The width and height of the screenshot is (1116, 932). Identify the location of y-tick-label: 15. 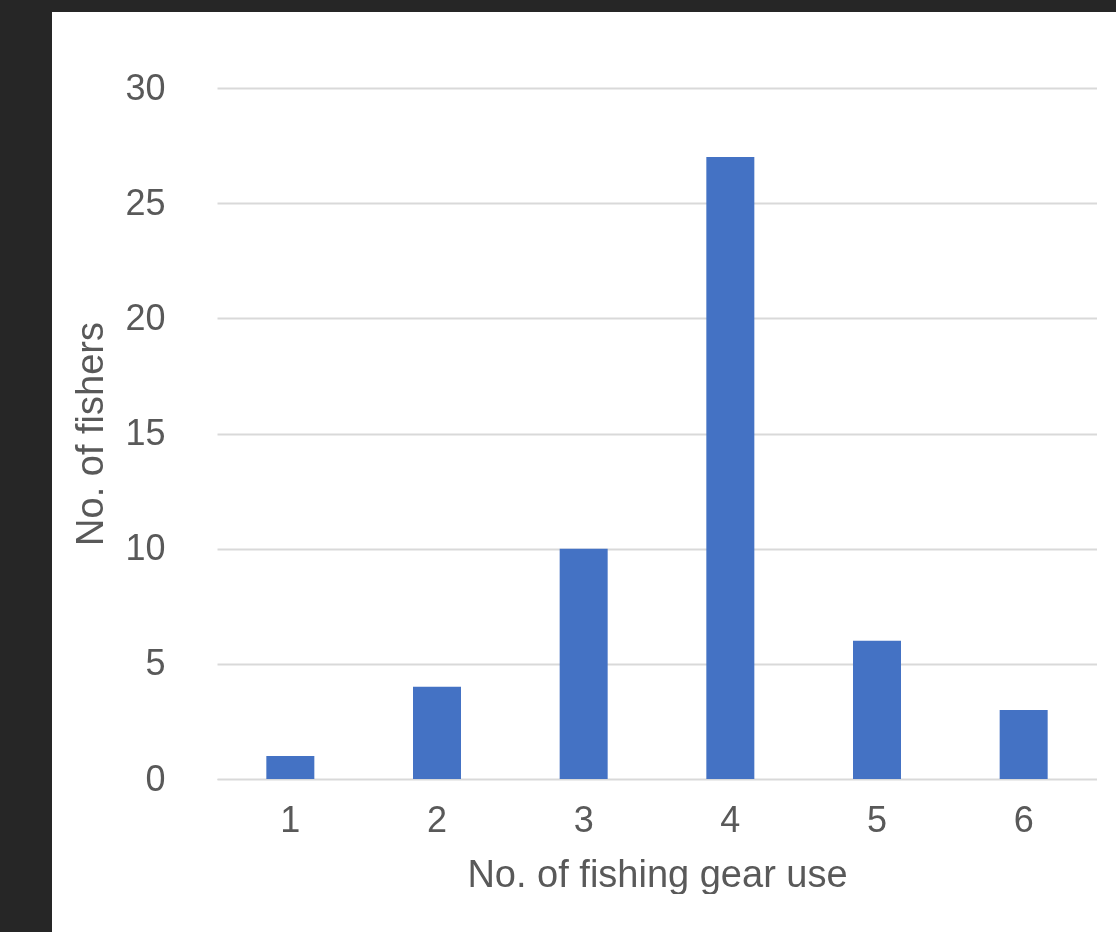
(145, 432).